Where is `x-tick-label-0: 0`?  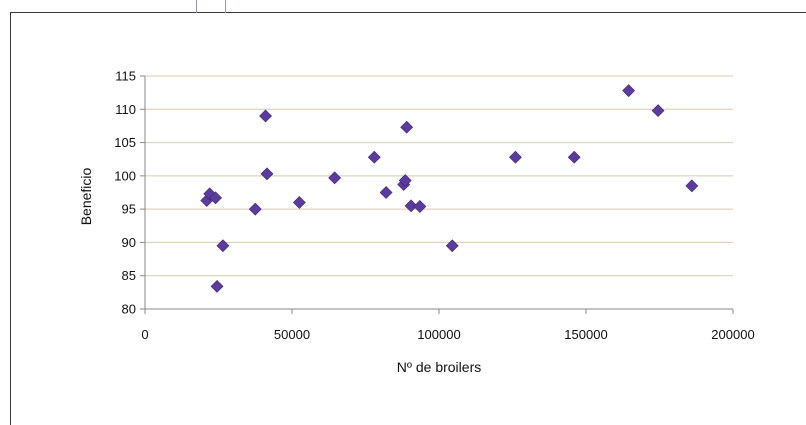 x-tick-label-0: 0 is located at coordinates (144, 334).